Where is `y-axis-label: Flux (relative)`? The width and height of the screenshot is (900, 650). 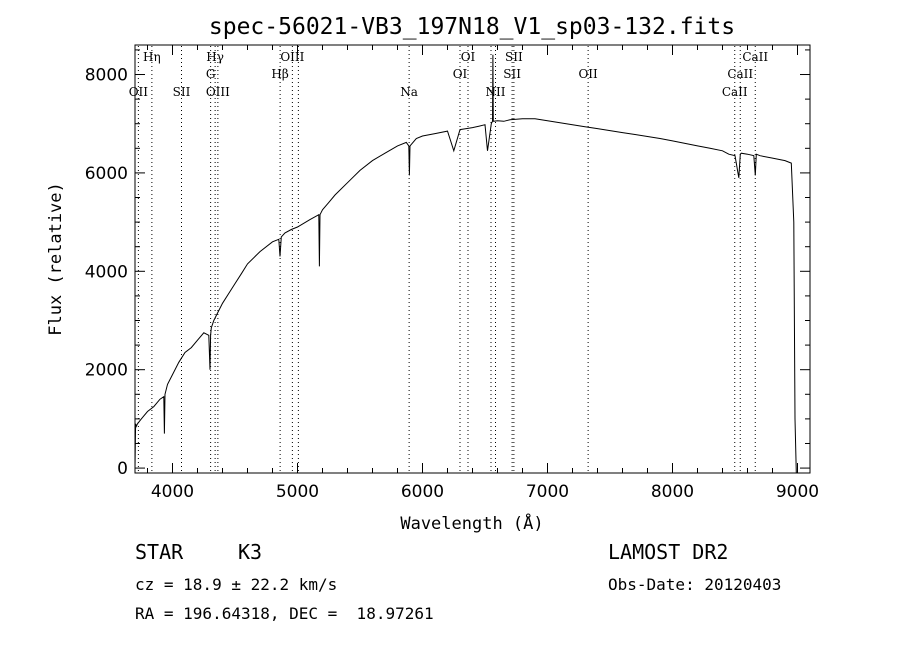 y-axis-label: Flux (relative) is located at coordinates (56, 259).